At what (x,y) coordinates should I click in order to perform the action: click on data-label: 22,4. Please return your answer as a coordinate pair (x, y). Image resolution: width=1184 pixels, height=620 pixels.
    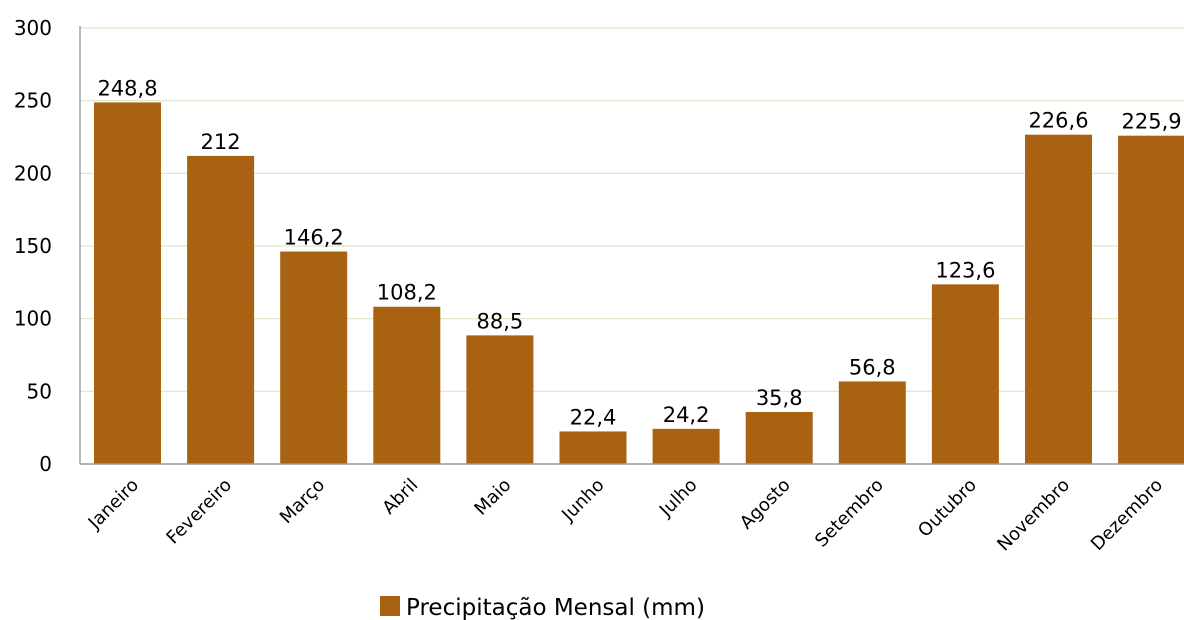
    Looking at the image, I should click on (593, 417).